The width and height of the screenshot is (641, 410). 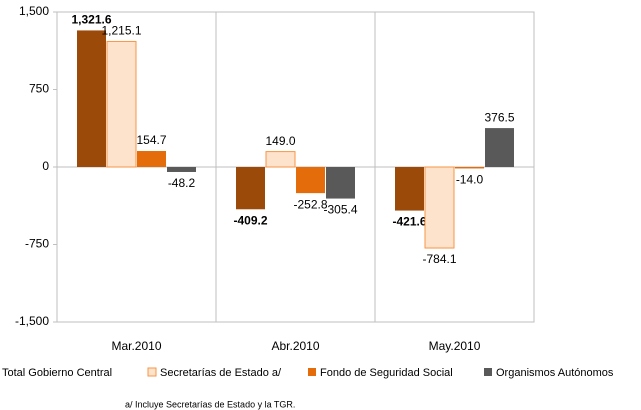 What do you see at coordinates (57, 373) in the screenshot?
I see `legend-label: Total Gobierno Central` at bounding box center [57, 373].